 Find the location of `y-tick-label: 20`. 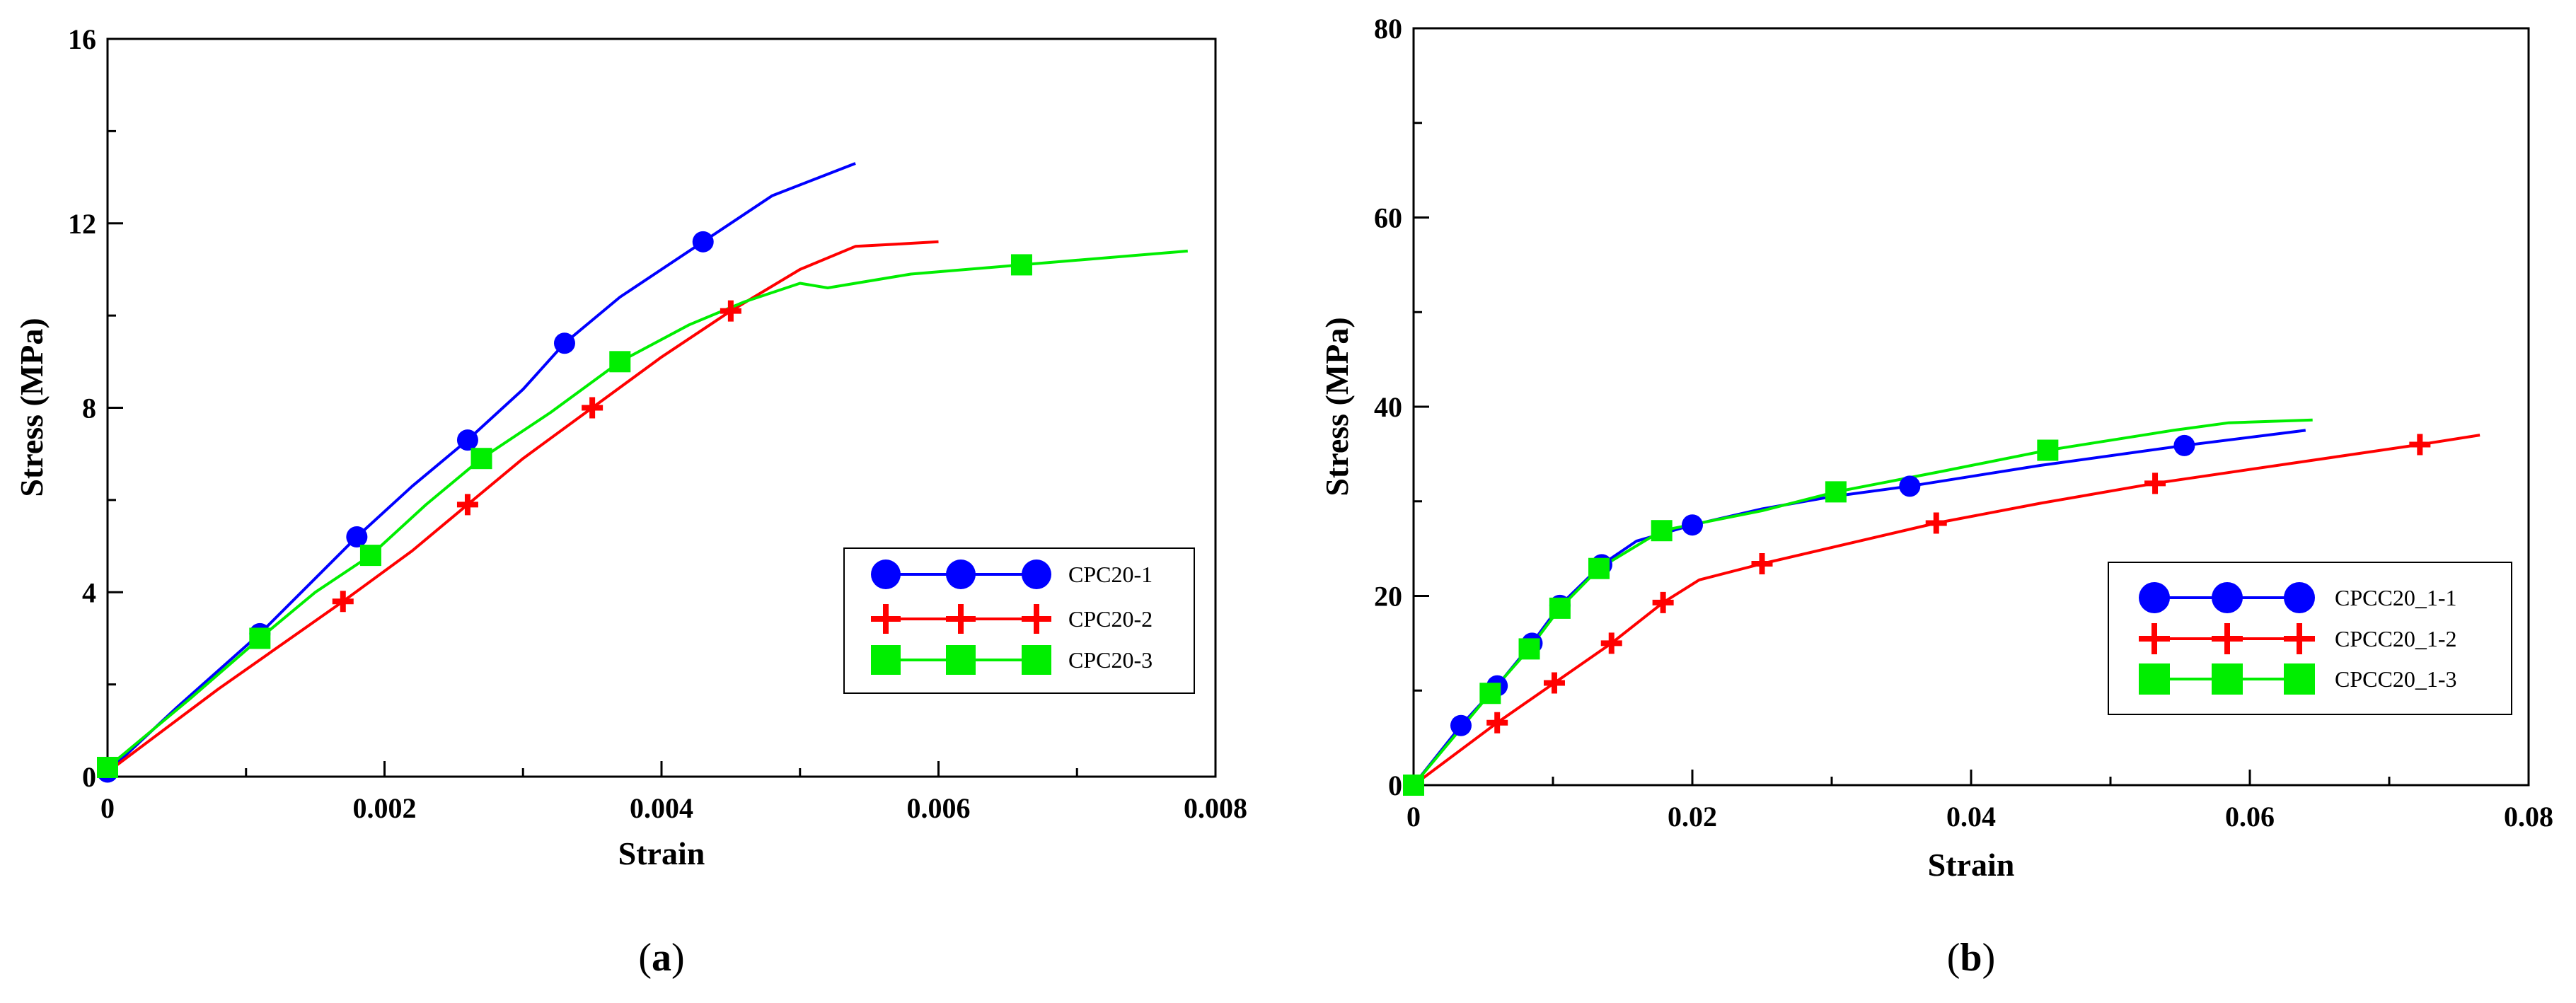

y-tick-label: 20 is located at coordinates (1388, 597).